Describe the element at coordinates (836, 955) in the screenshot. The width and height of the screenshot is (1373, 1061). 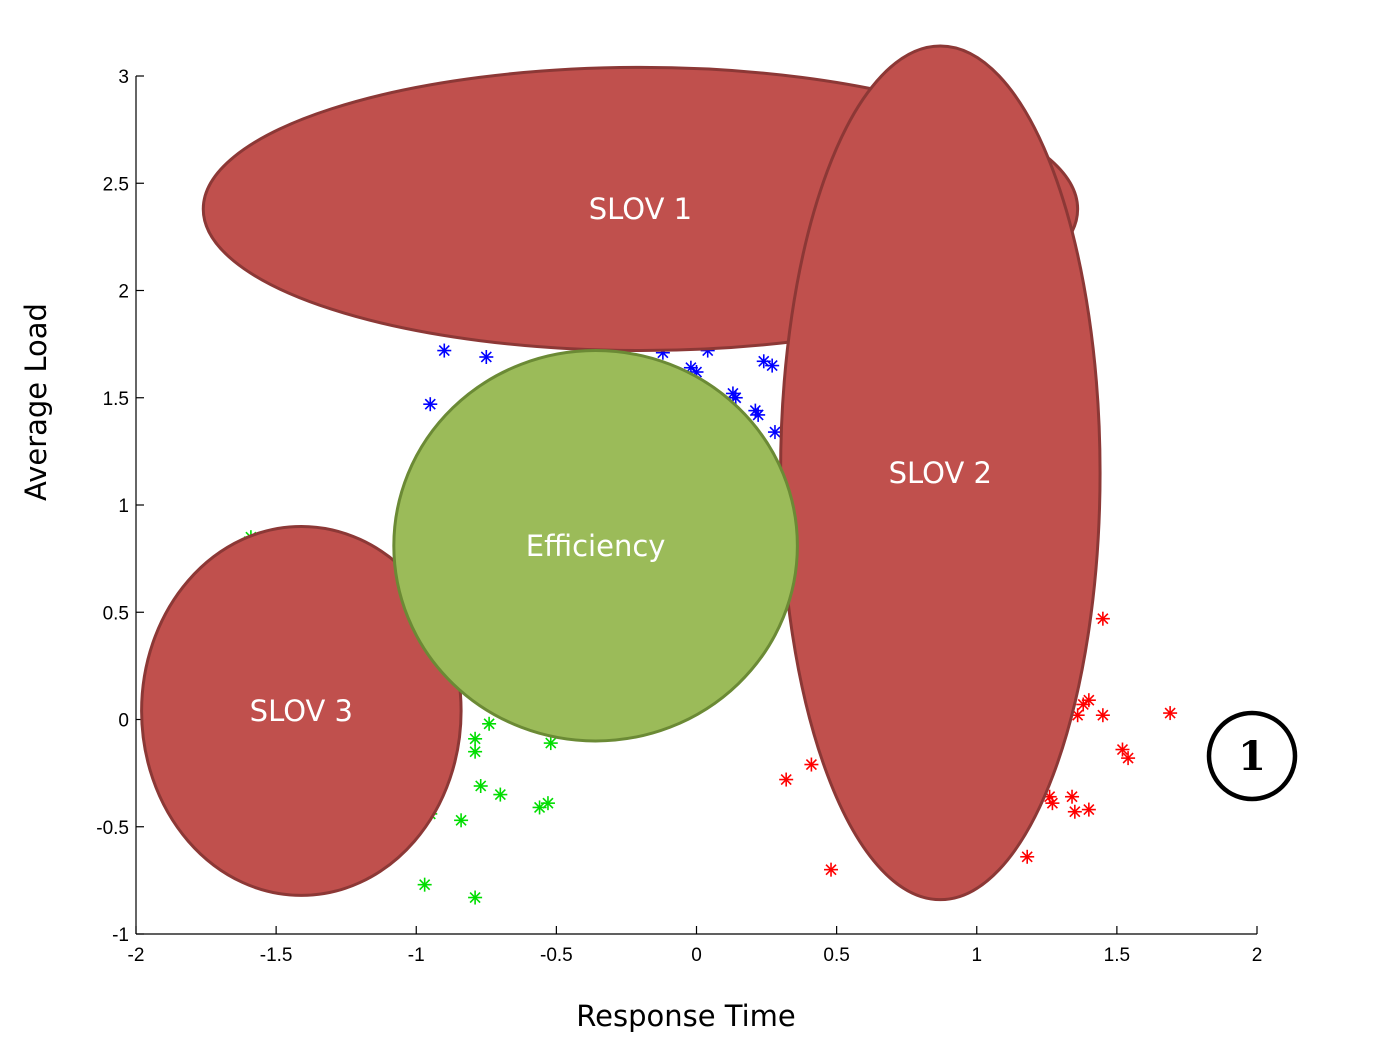
I see `x-tick-label: 0.5` at that location.